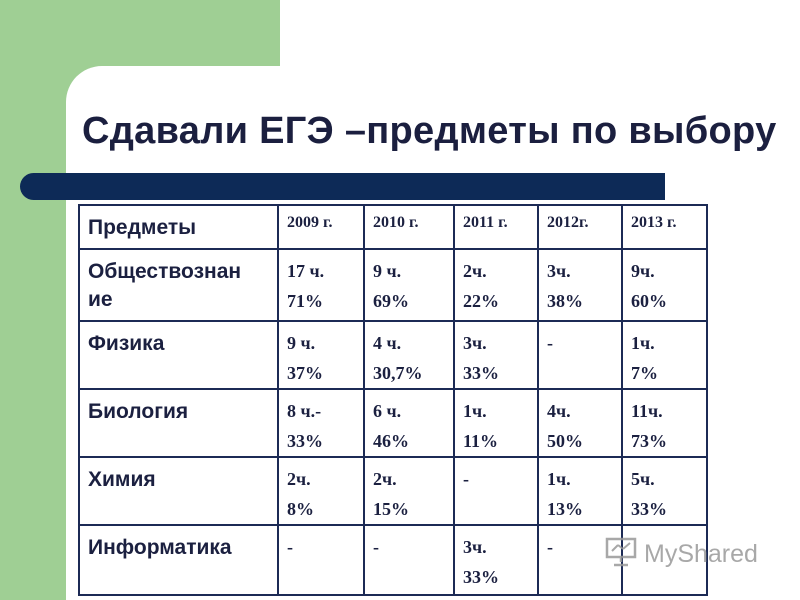 The height and width of the screenshot is (600, 800). What do you see at coordinates (647, 411) in the screenshot?
I see `count-text: 11ч.` at bounding box center [647, 411].